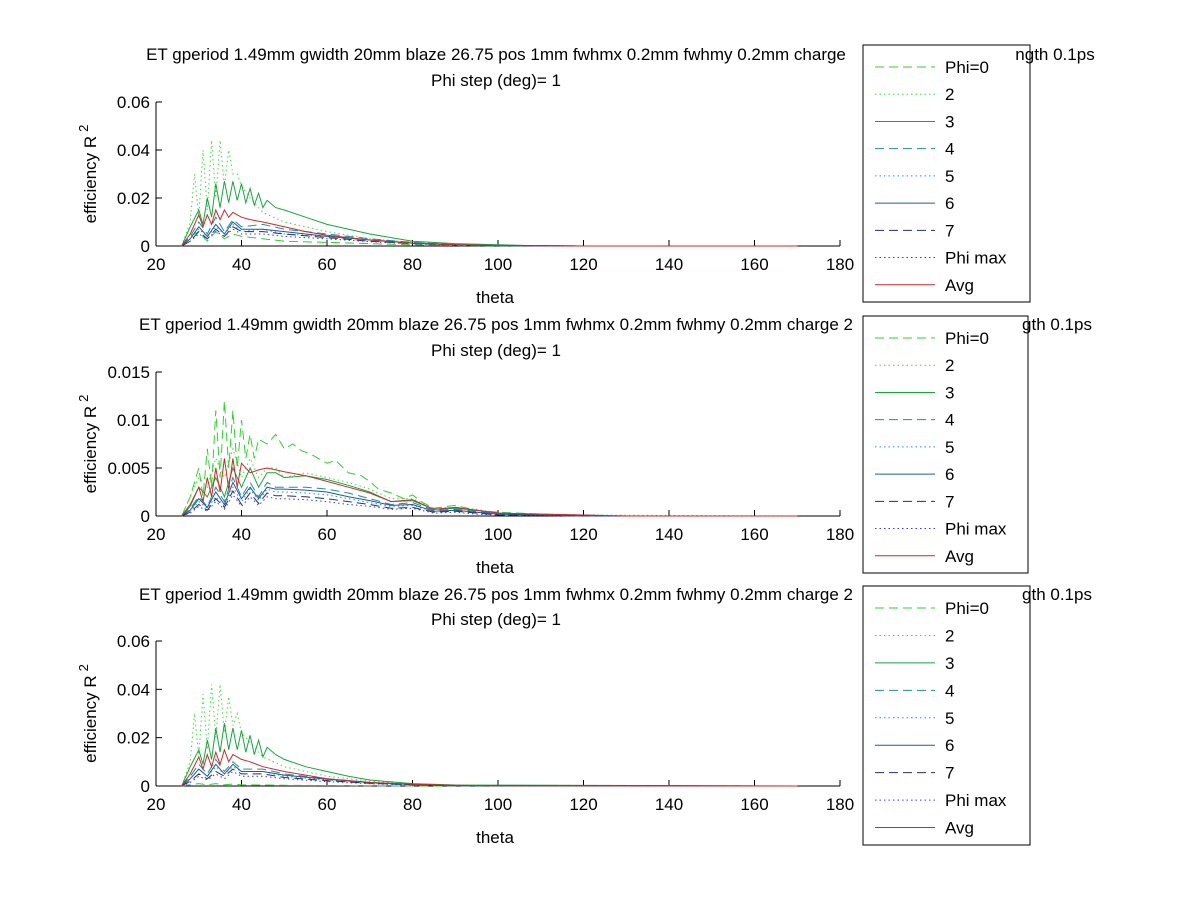 This screenshot has height=901, width=1200. Describe the element at coordinates (840, 264) in the screenshot. I see `x-tick-label: 180` at that location.